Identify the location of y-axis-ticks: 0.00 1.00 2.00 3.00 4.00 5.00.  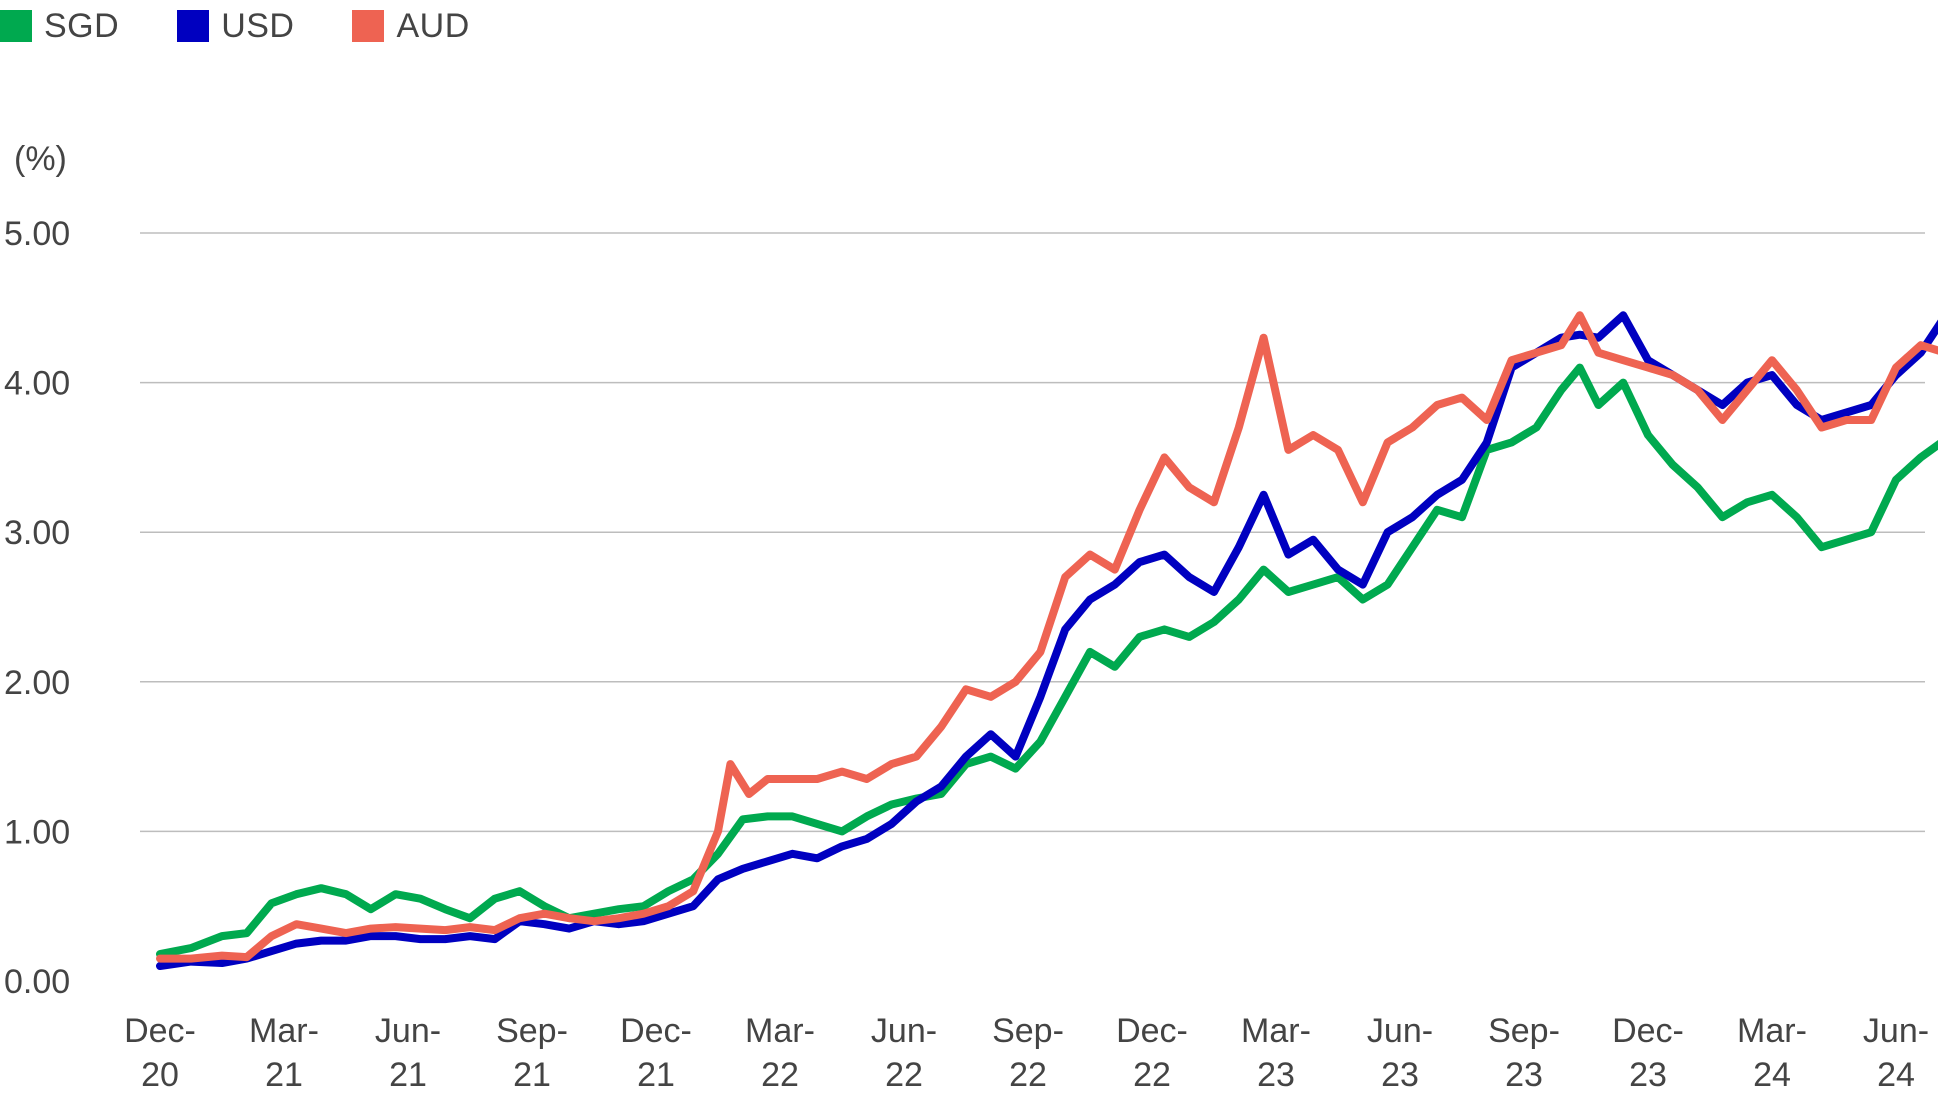
(37, 608).